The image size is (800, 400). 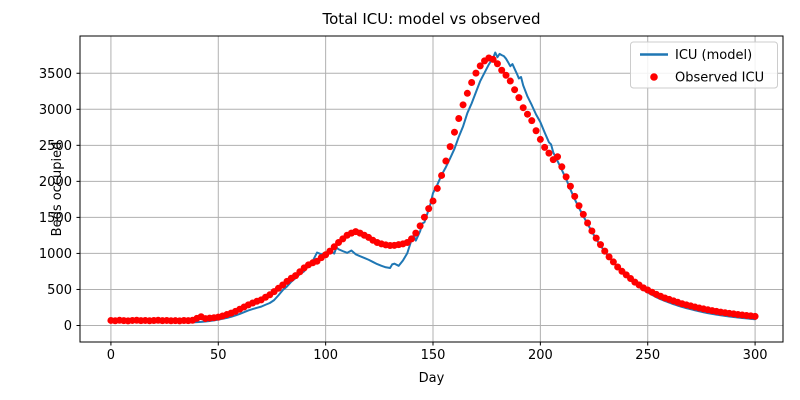 I want to click on y-tick-label: 1500, so click(x=55, y=218).